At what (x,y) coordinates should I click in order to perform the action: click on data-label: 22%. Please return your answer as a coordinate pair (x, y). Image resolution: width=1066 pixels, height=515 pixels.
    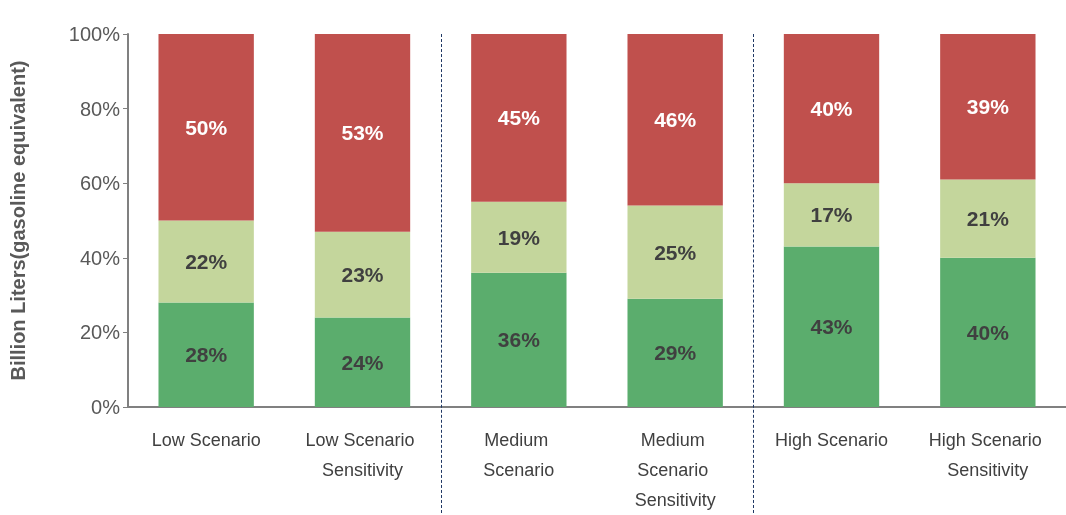
    Looking at the image, I should click on (206, 262).